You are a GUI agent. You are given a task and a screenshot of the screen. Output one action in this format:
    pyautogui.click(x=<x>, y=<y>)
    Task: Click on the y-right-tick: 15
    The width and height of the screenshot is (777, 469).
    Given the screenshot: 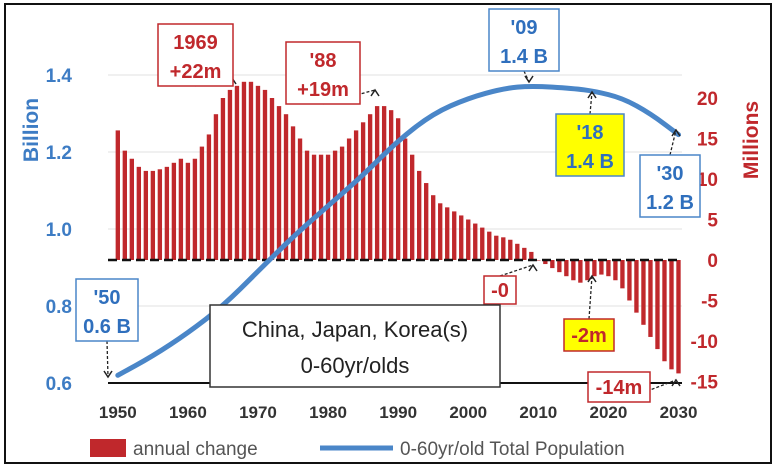 What is the action you would take?
    pyautogui.click(x=708, y=140)
    